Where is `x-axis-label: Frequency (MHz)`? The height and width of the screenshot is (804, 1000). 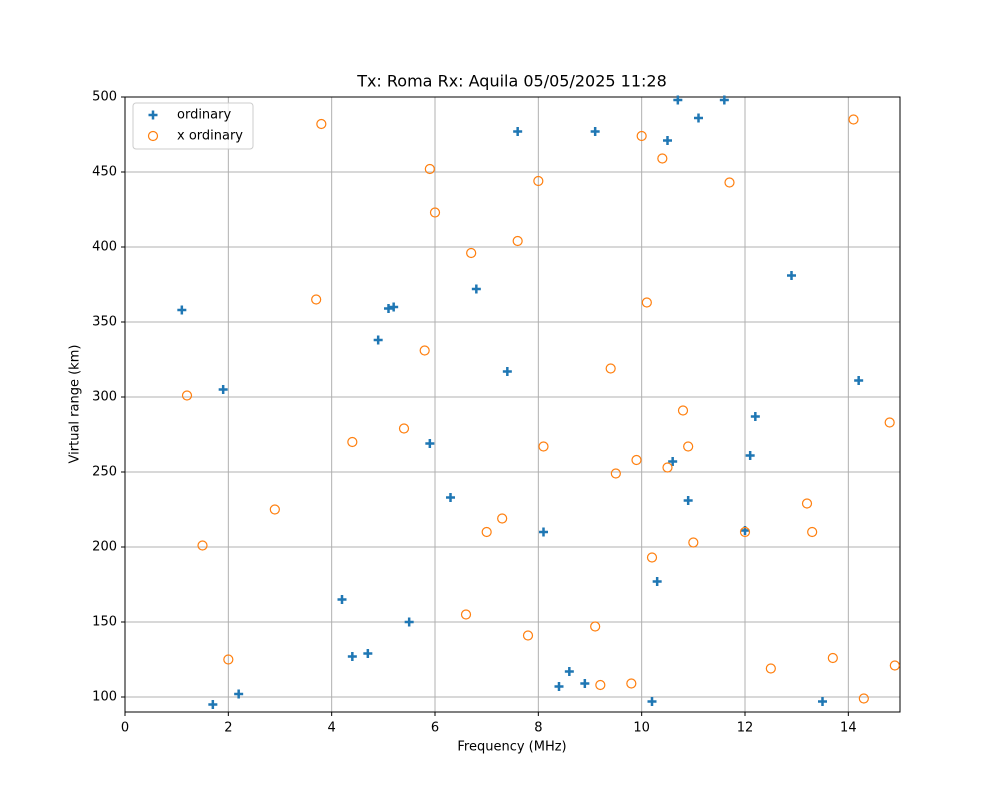 x-axis-label: Frequency (MHz) is located at coordinates (511, 747).